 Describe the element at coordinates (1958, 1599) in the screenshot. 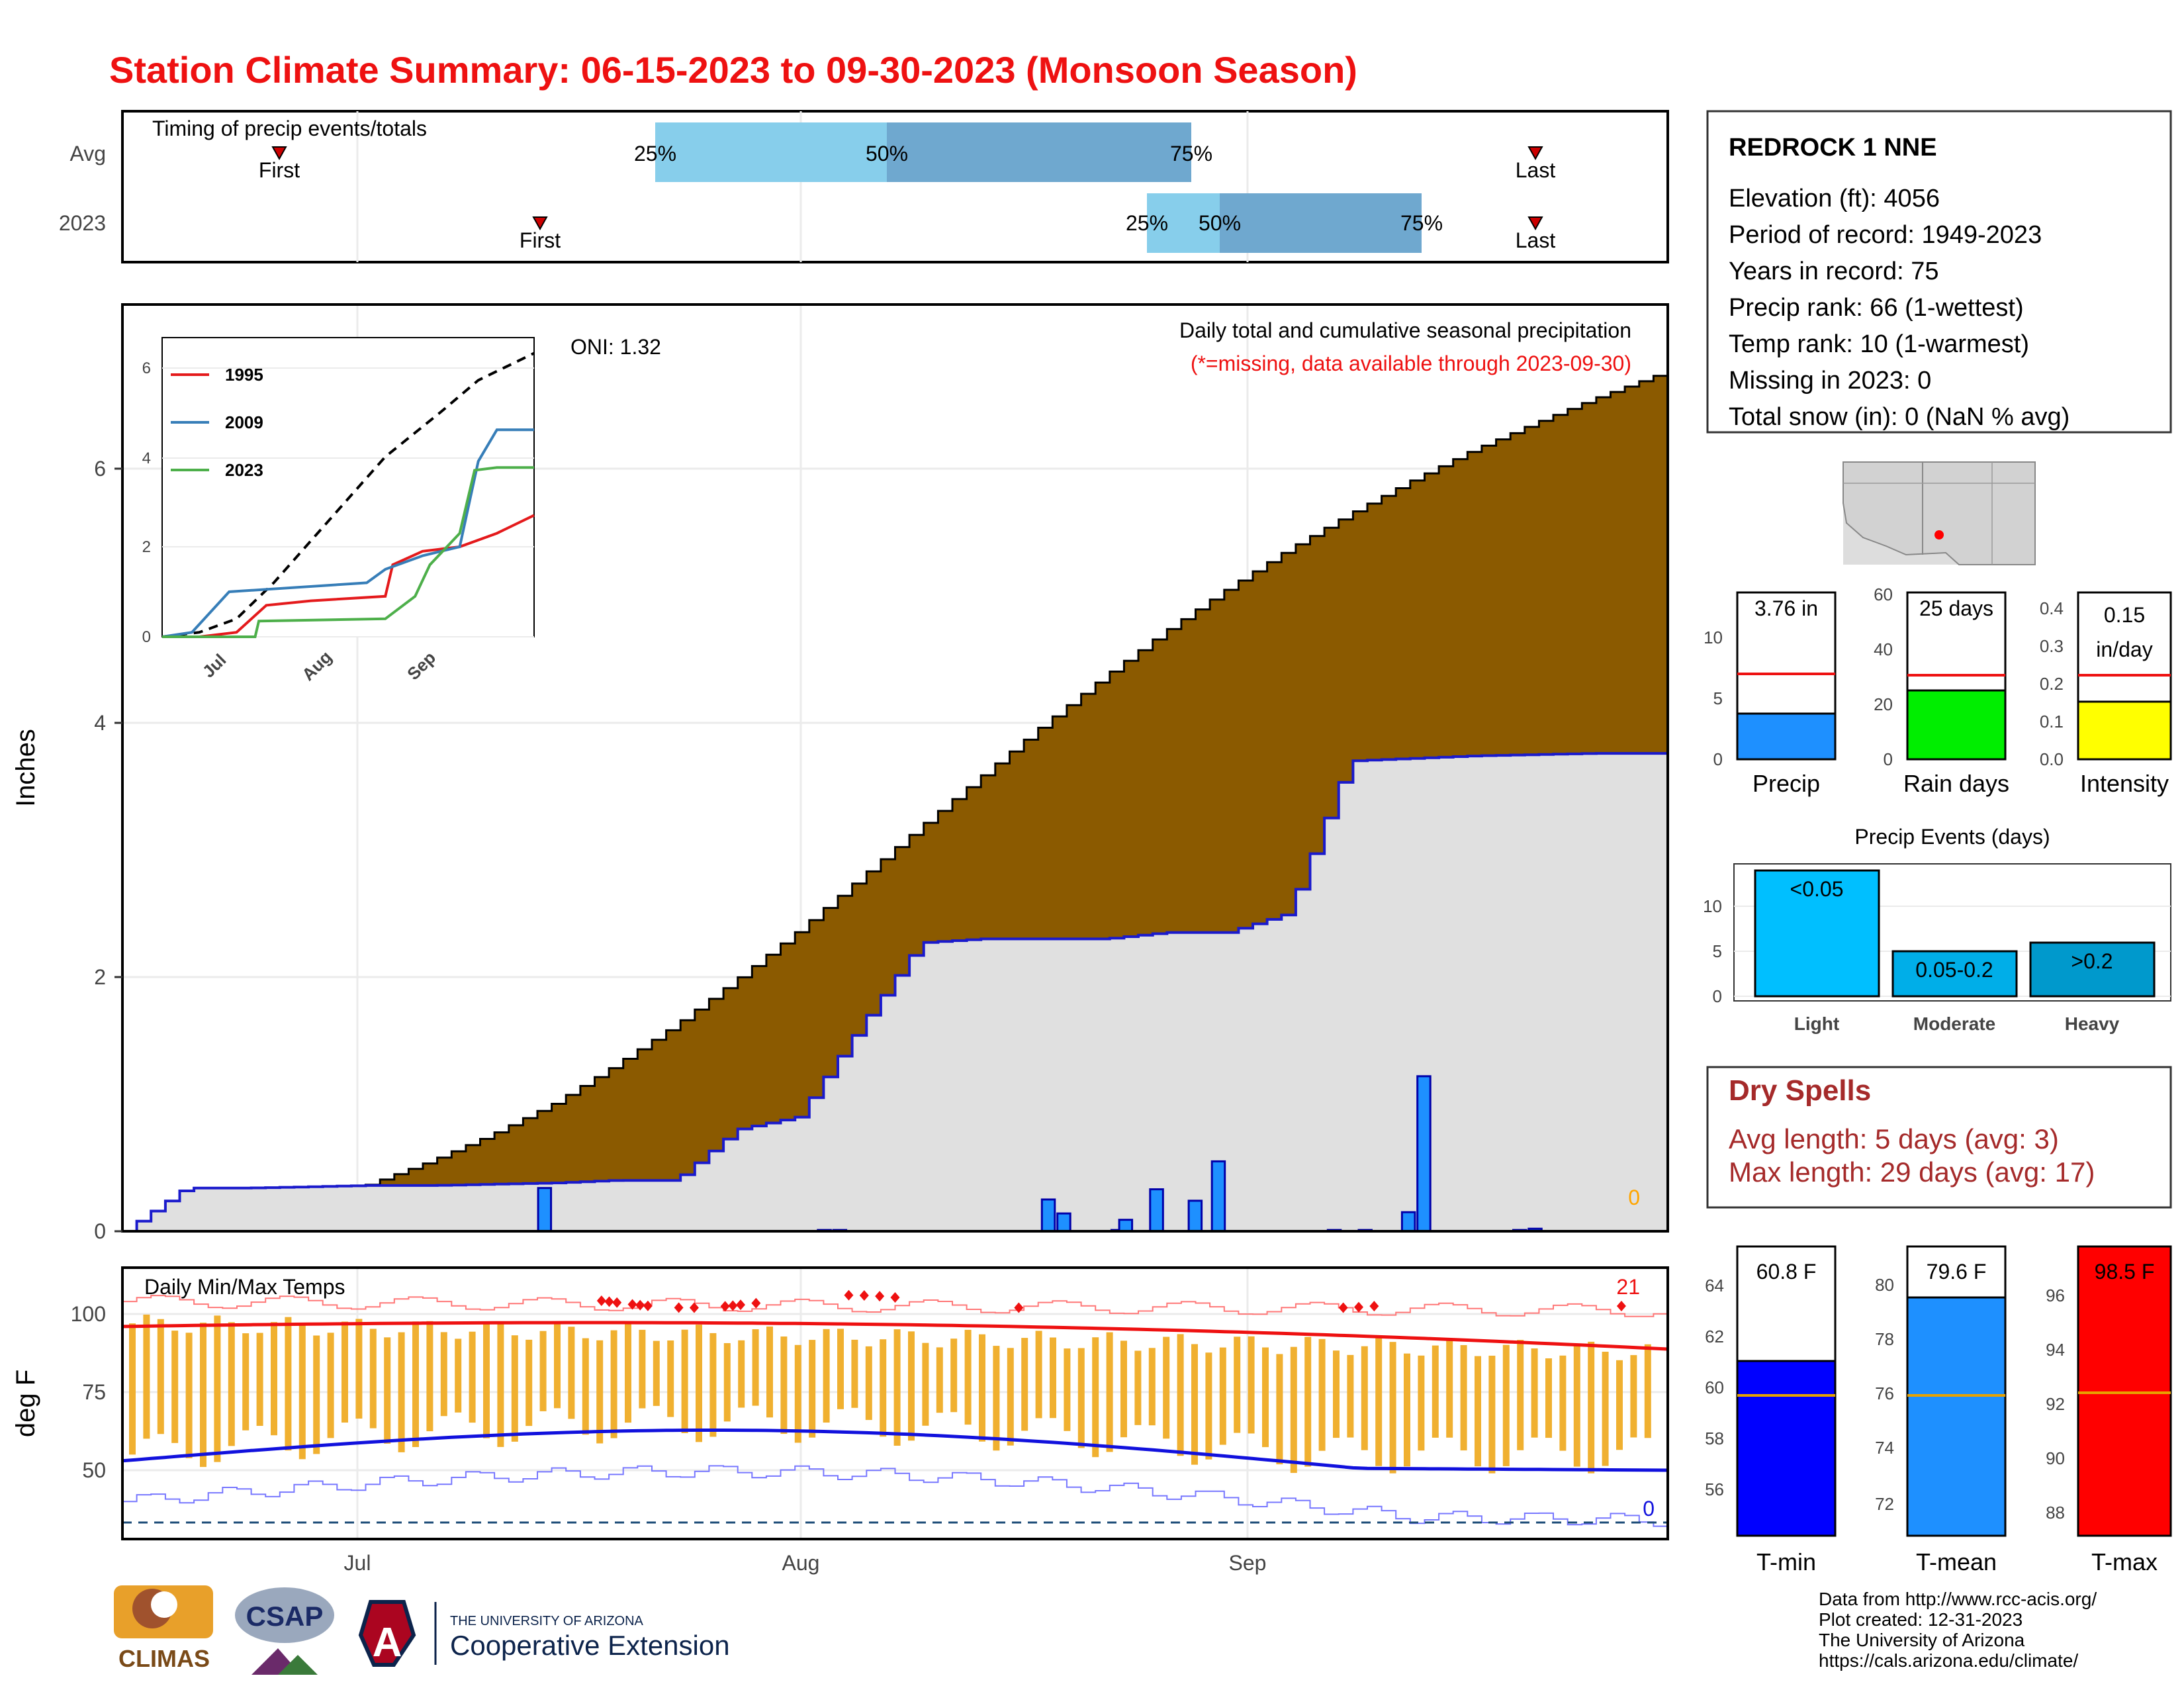

I see `footer-data-source: Data from http://www.rcc-acis.org/` at that location.